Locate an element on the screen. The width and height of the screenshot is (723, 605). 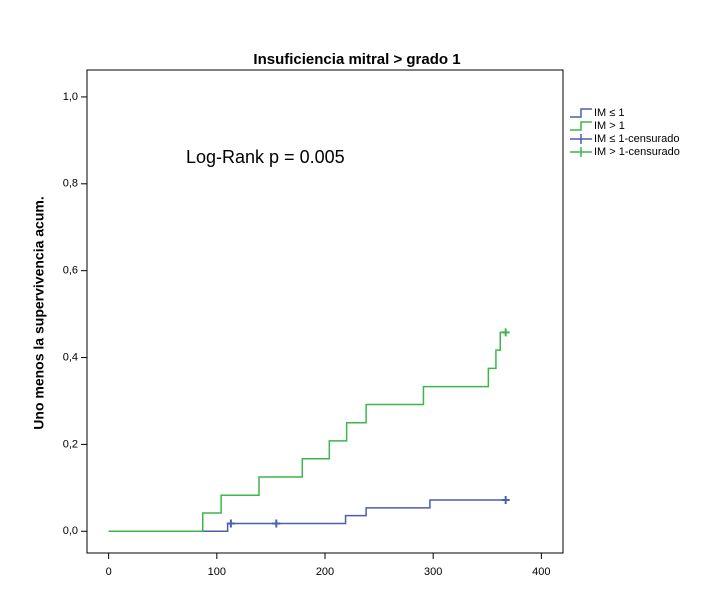
legend-label: IM > 1 is located at coordinates (609, 126).